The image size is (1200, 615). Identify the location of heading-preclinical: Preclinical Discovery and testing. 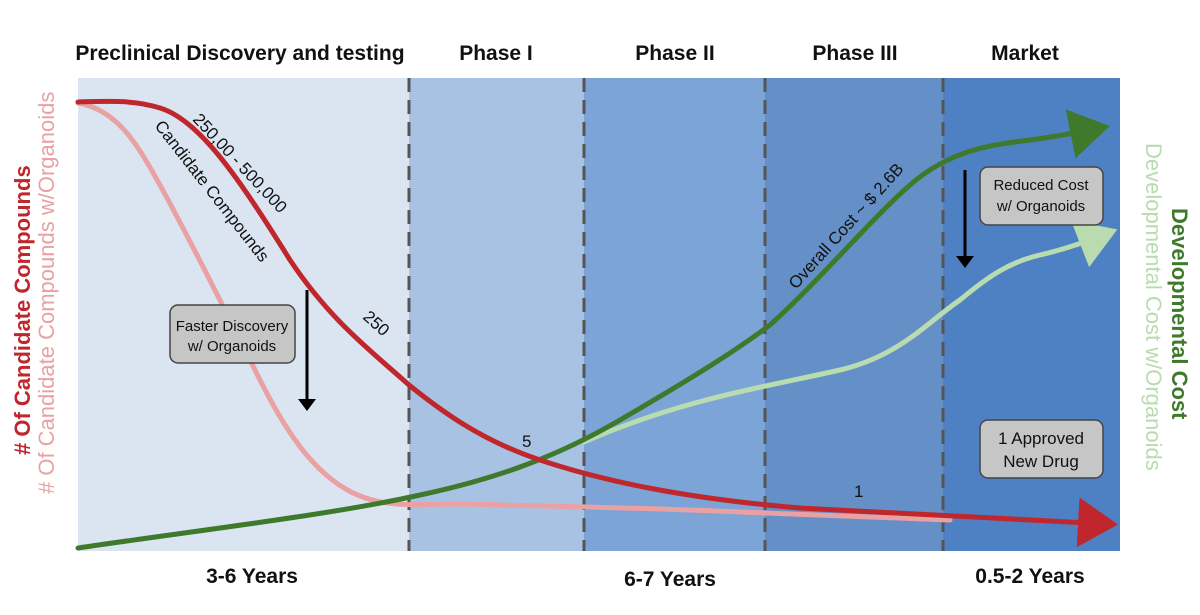
(239, 53).